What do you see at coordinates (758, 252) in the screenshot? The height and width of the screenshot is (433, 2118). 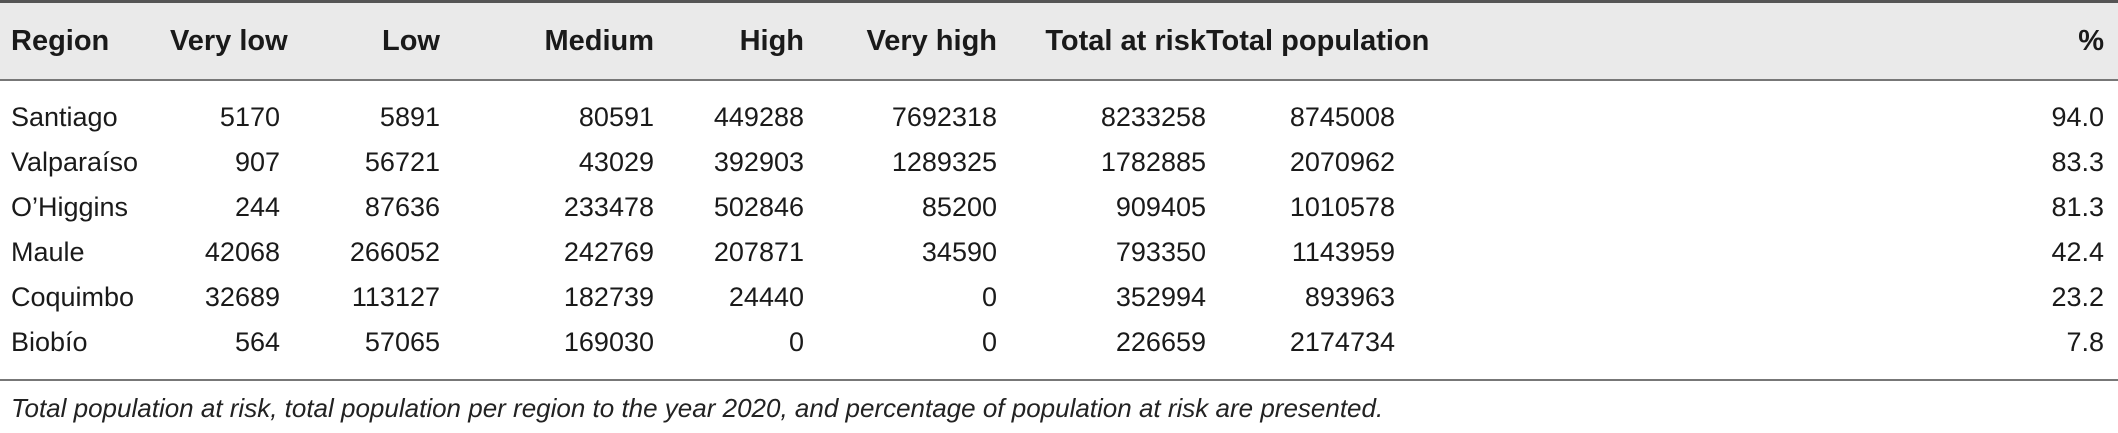 I see `cell-high: 207871` at bounding box center [758, 252].